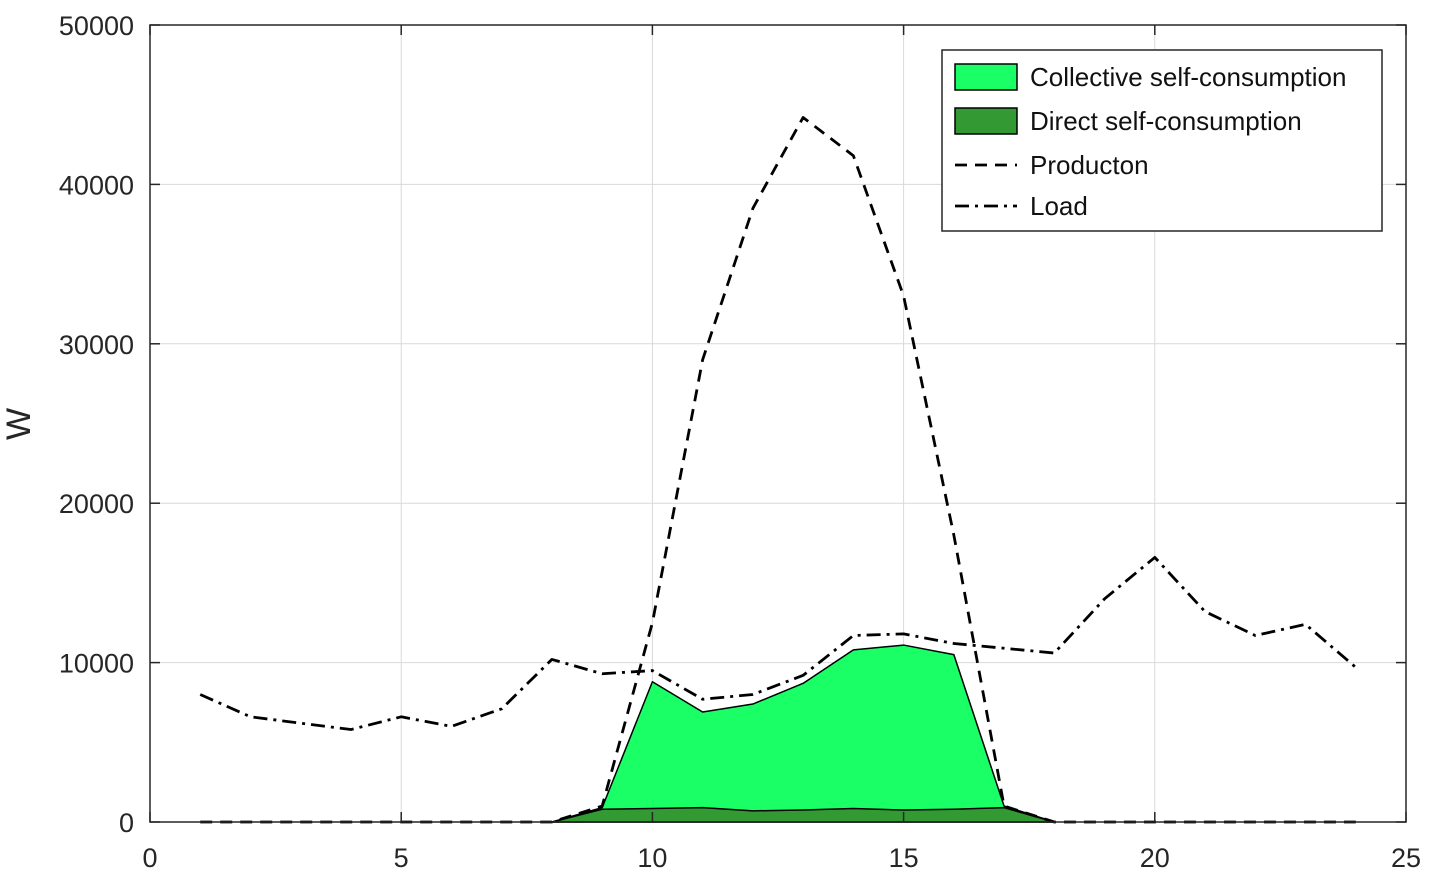 The image size is (1429, 888). Describe the element at coordinates (401, 858) in the screenshot. I see `x-tick-label: 5` at that location.